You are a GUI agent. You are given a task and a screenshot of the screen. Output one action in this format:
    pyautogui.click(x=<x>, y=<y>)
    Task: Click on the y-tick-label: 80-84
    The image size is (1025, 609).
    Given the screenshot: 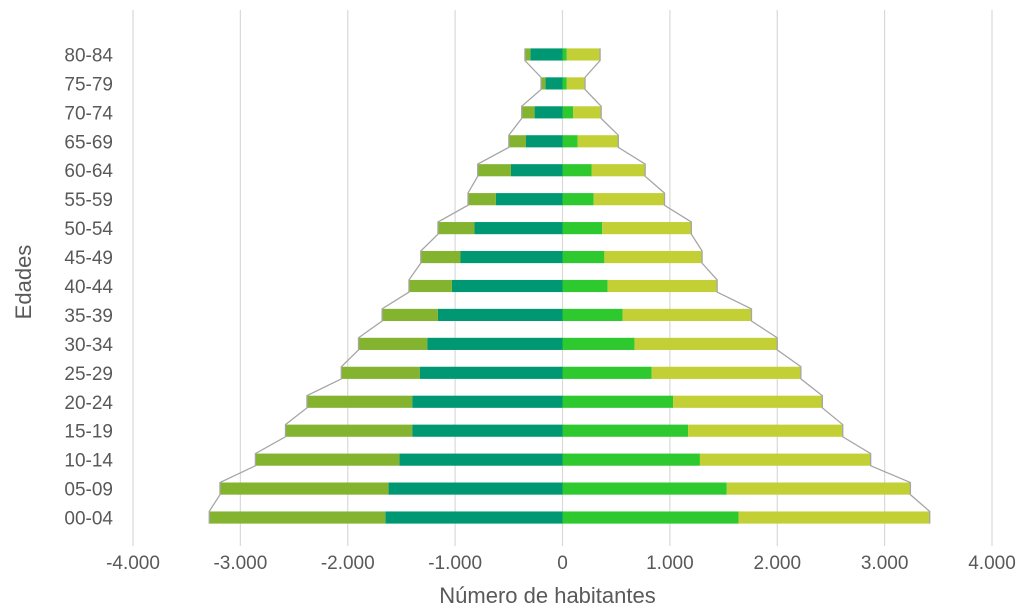 What is the action you would take?
    pyautogui.click(x=88, y=55)
    